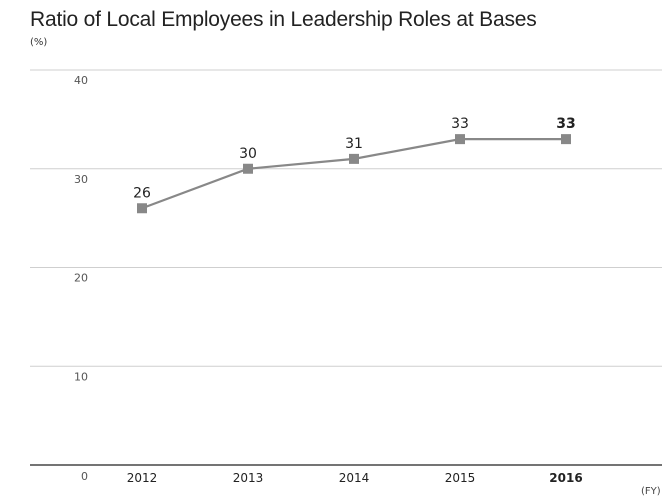 The width and height of the screenshot is (662, 498). What do you see at coordinates (81, 376) in the screenshot?
I see `y-tick-label: 10` at bounding box center [81, 376].